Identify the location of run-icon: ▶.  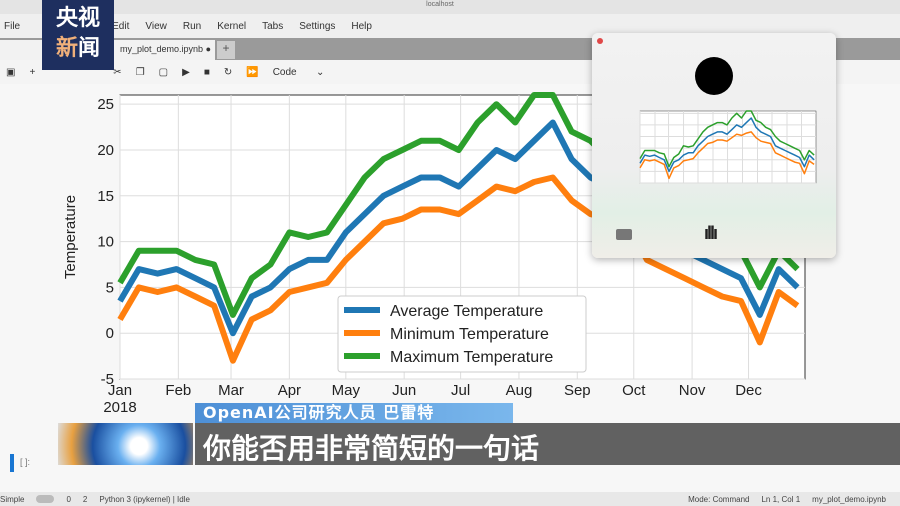
(186, 72).